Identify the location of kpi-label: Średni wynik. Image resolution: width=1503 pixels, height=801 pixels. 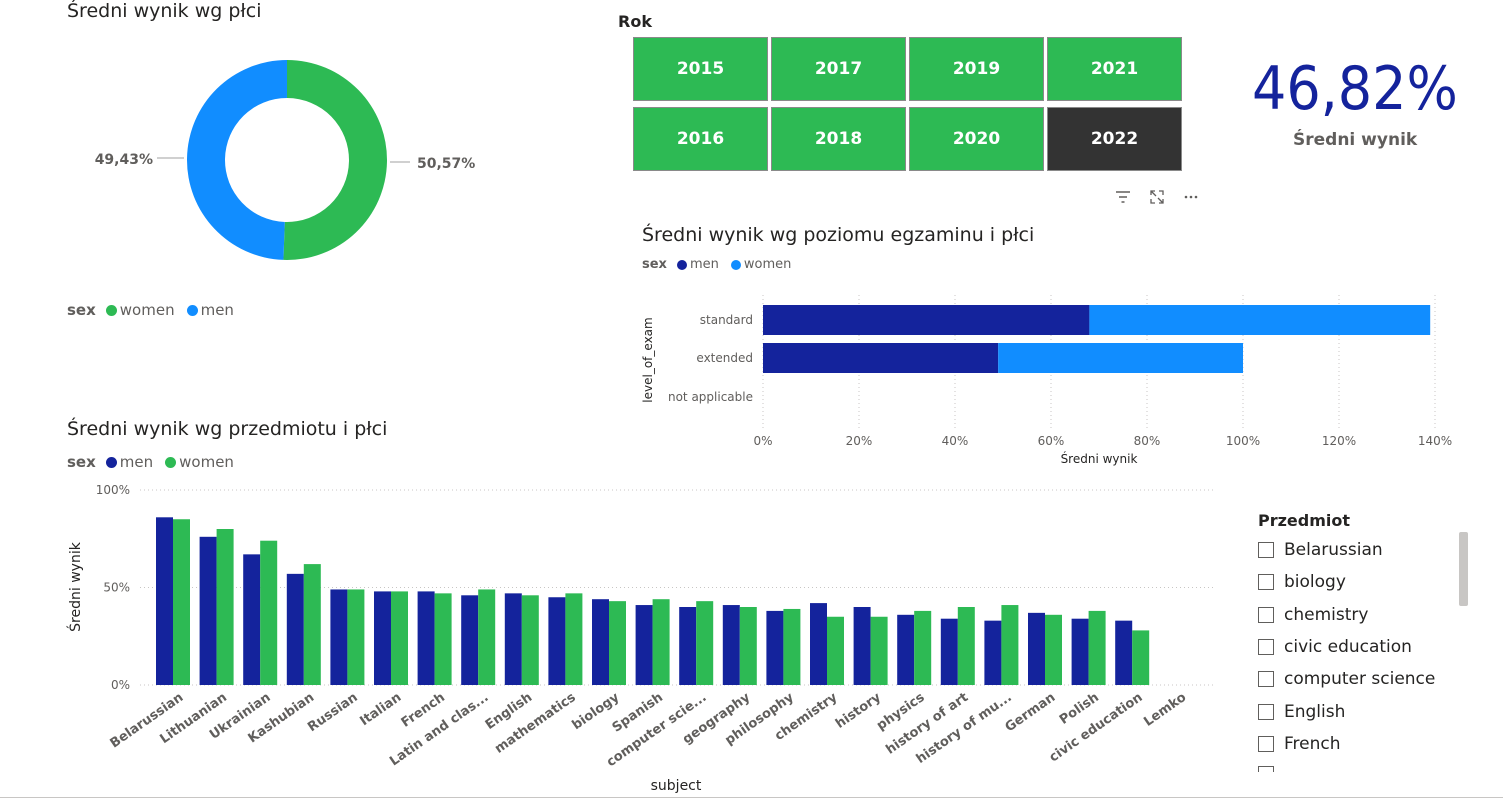
(1355, 140).